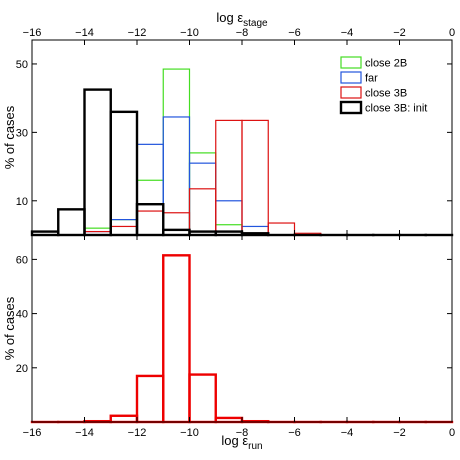 The image size is (460, 460). What do you see at coordinates (150, 223) in the screenshot?
I see `bar-top-s2-b4` at bounding box center [150, 223].